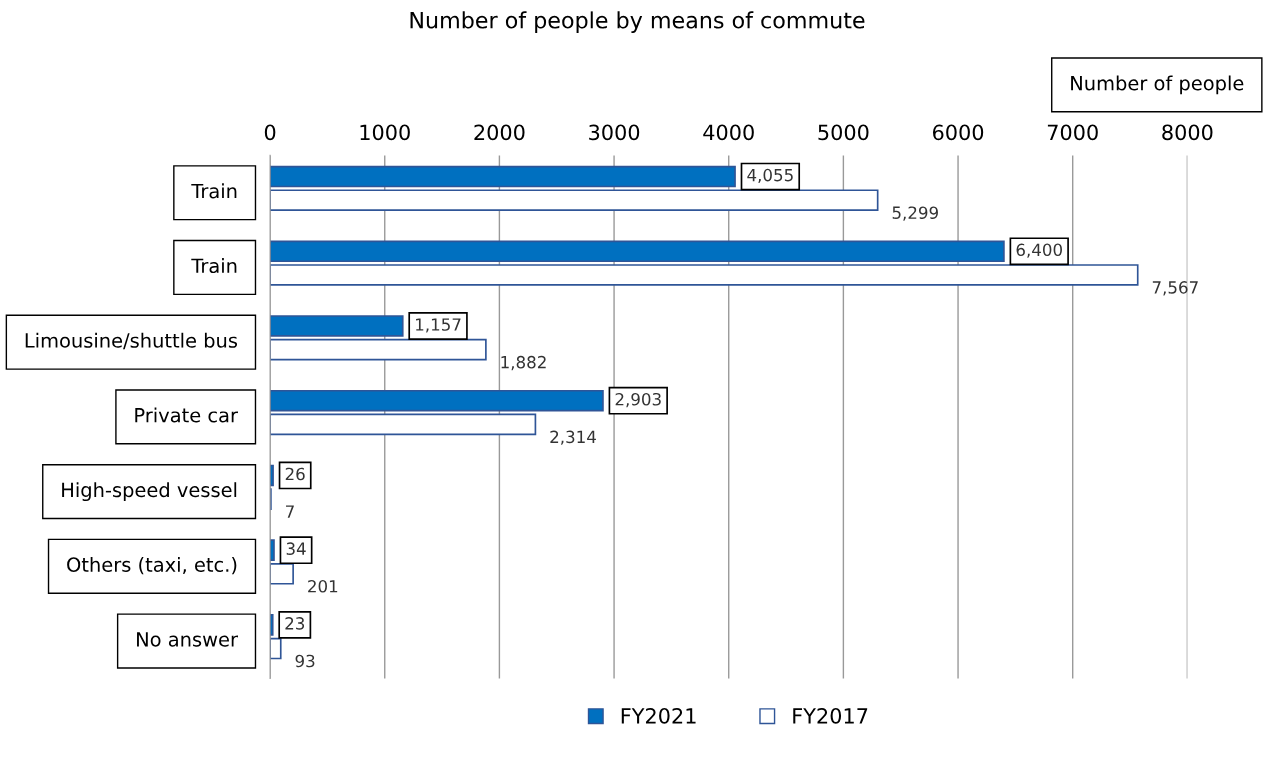 This screenshot has height=758, width=1274. Describe the element at coordinates (658, 715) in the screenshot. I see `legend-label: FY2021` at that location.